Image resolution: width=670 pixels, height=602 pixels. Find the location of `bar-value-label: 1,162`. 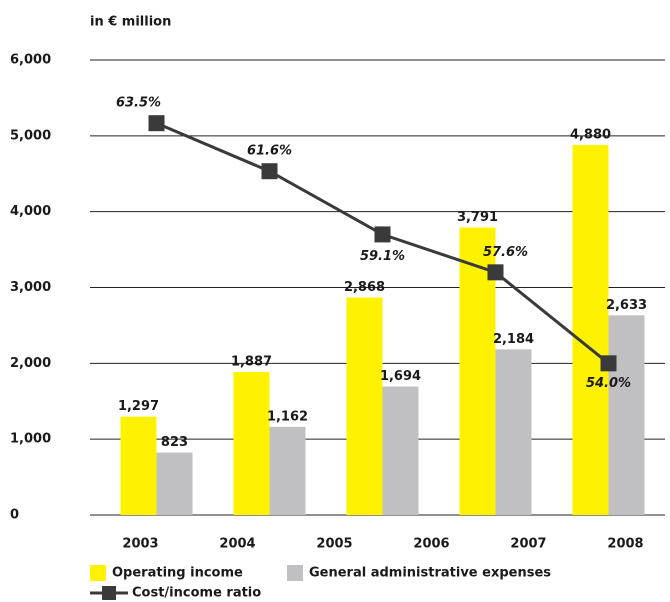

bar-value-label: 1,162 is located at coordinates (287, 416).